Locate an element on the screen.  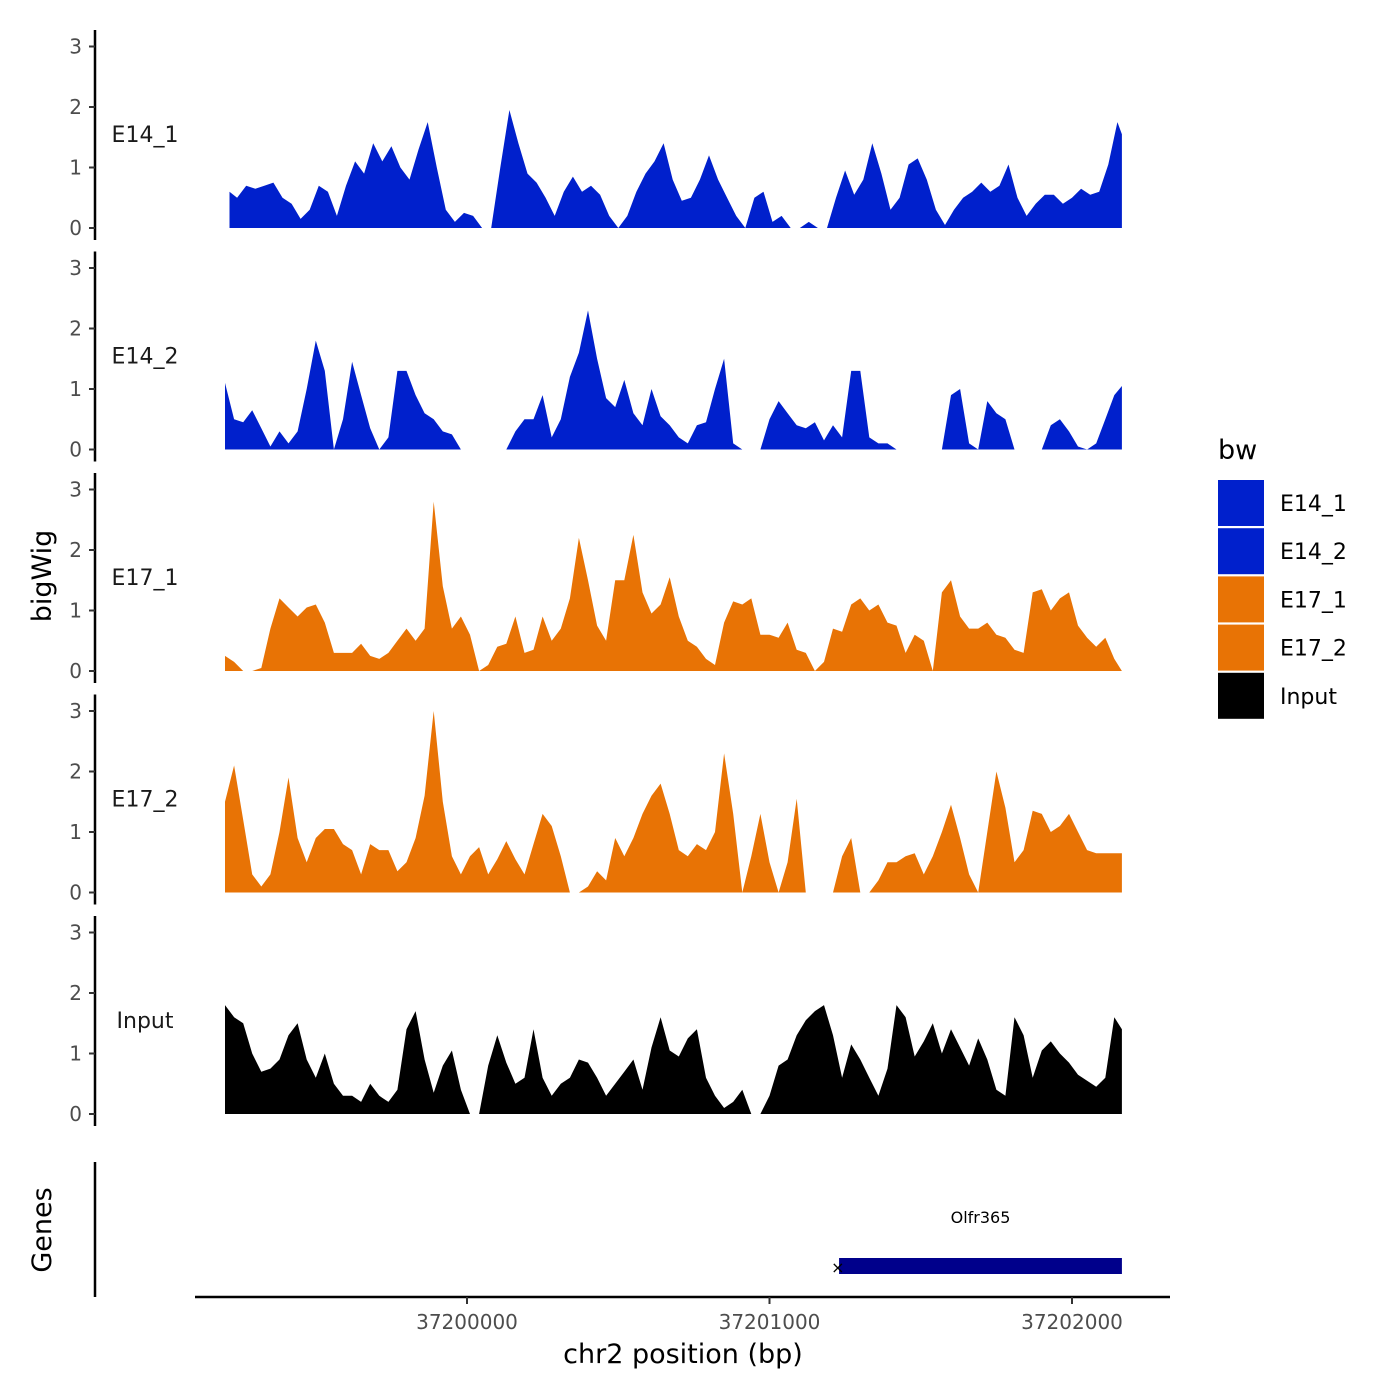
x-tick-label: 37201000 is located at coordinates (770, 1322).